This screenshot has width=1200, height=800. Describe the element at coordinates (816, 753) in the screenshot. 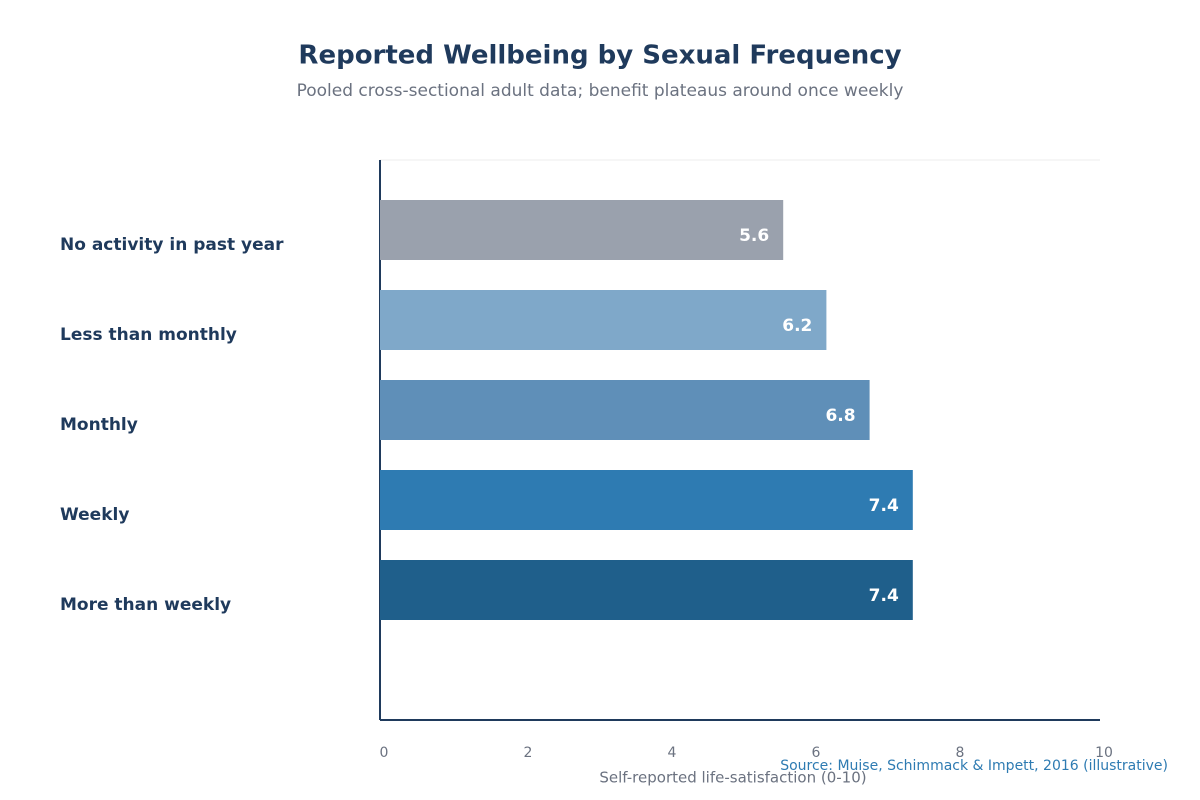

I see `x-tick-label: 6` at that location.